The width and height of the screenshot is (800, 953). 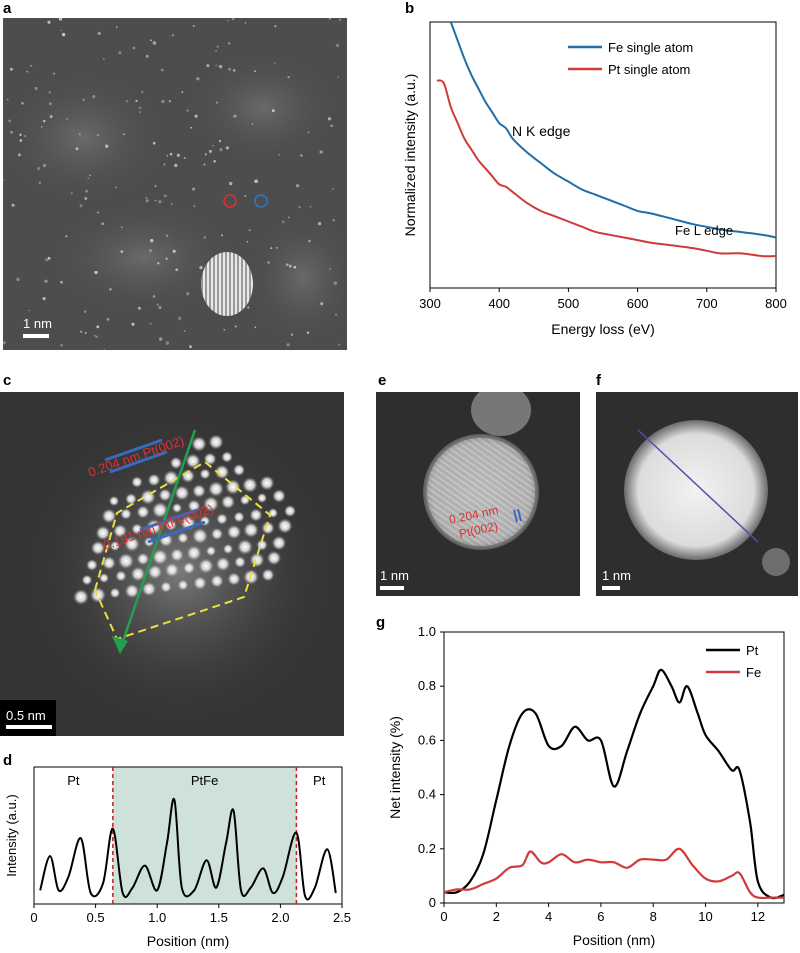 What do you see at coordinates (7, 8) in the screenshot?
I see `panel-label-a: a` at bounding box center [7, 8].